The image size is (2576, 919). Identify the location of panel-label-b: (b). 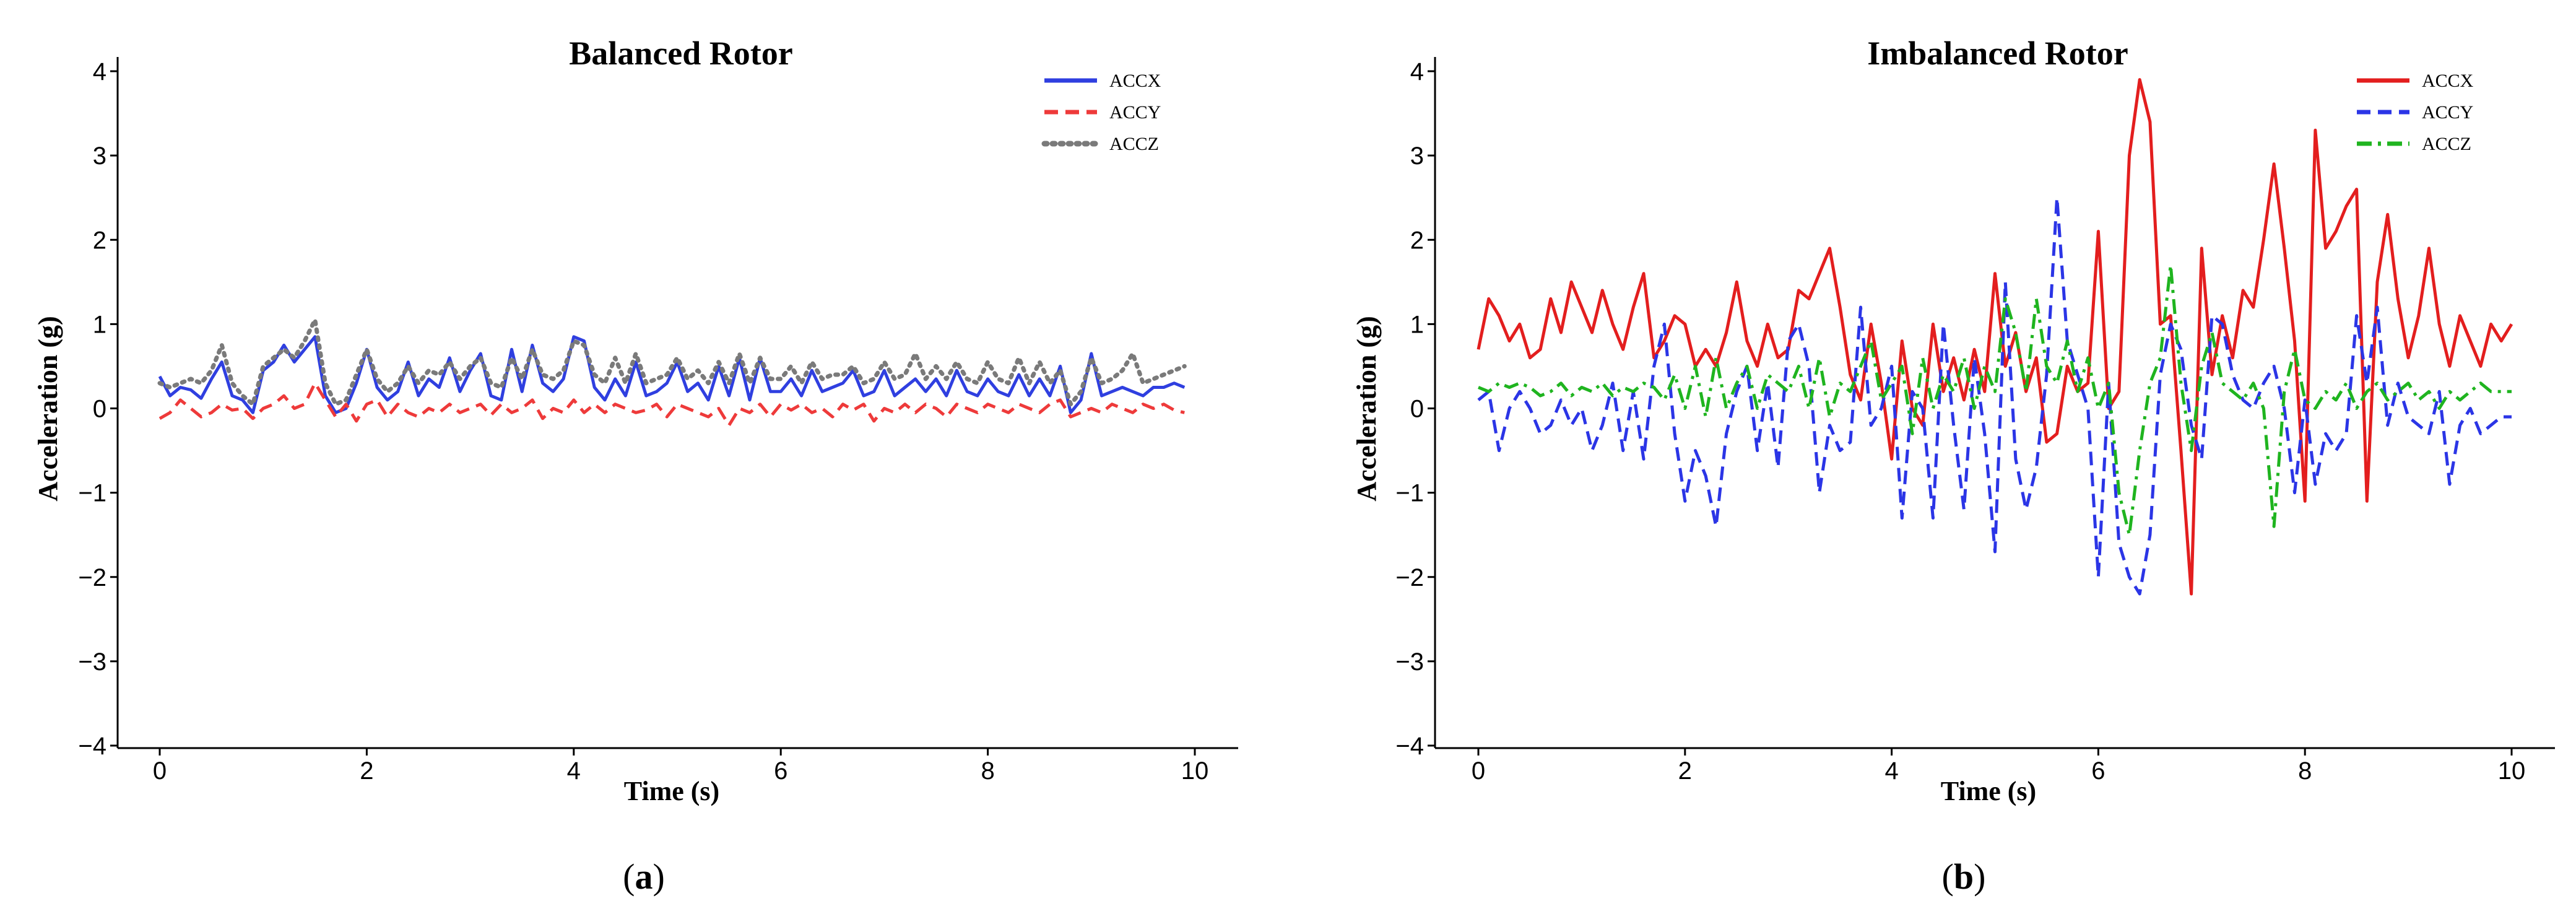
(1964, 876).